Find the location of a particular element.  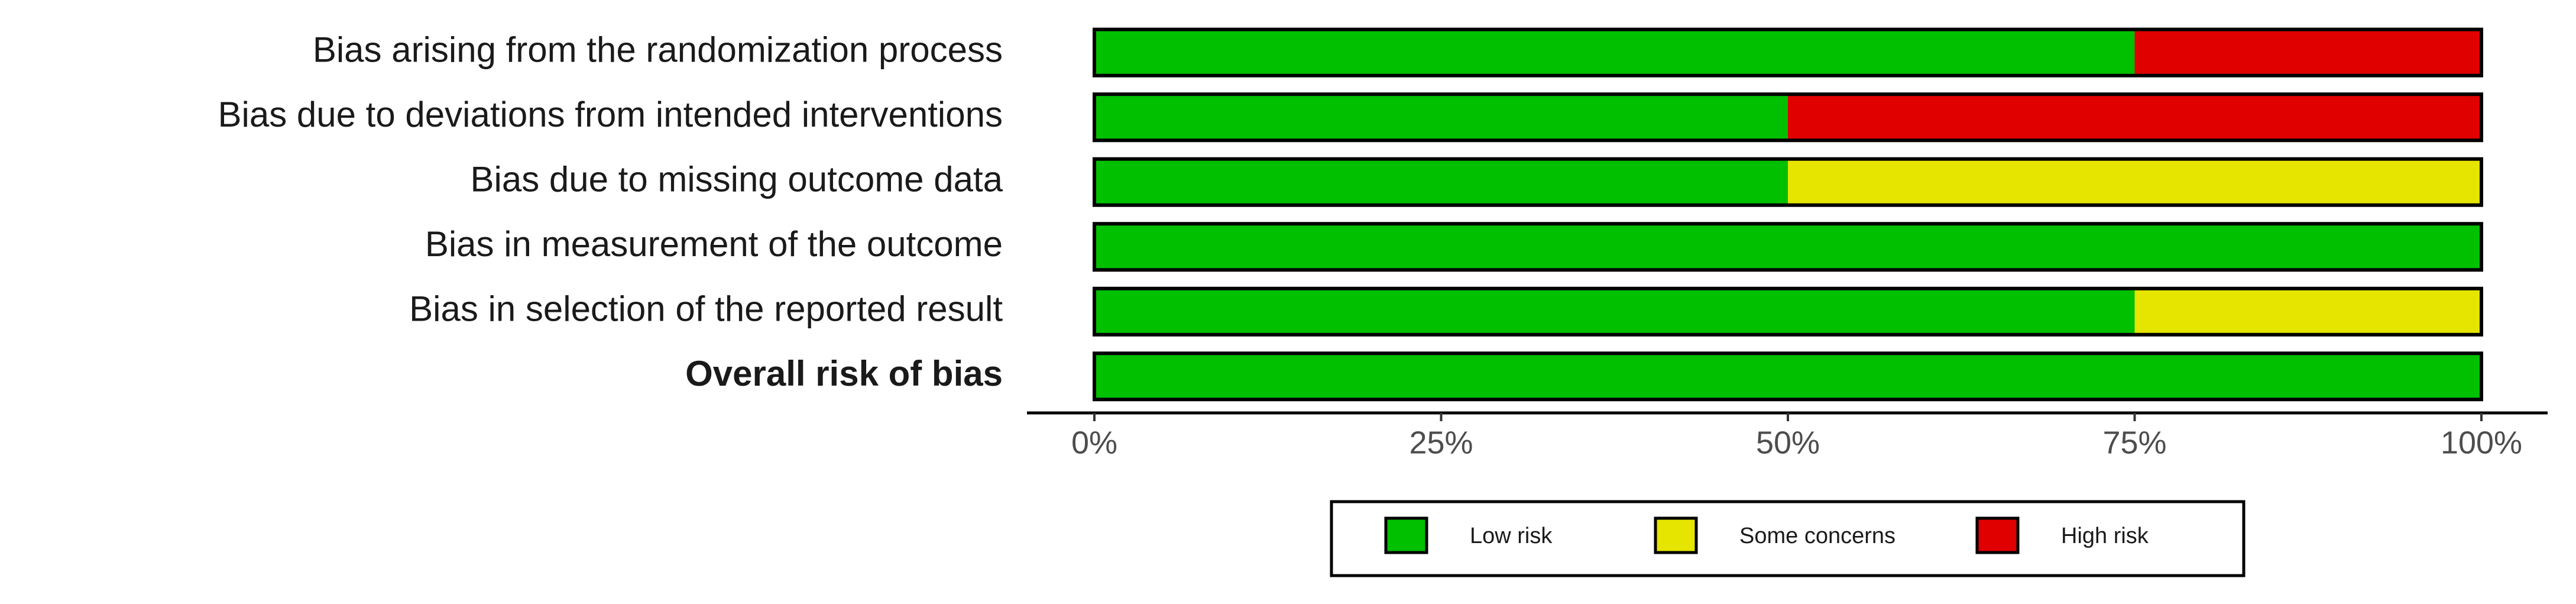

x-tick-label: 75% is located at coordinates (2134, 442).